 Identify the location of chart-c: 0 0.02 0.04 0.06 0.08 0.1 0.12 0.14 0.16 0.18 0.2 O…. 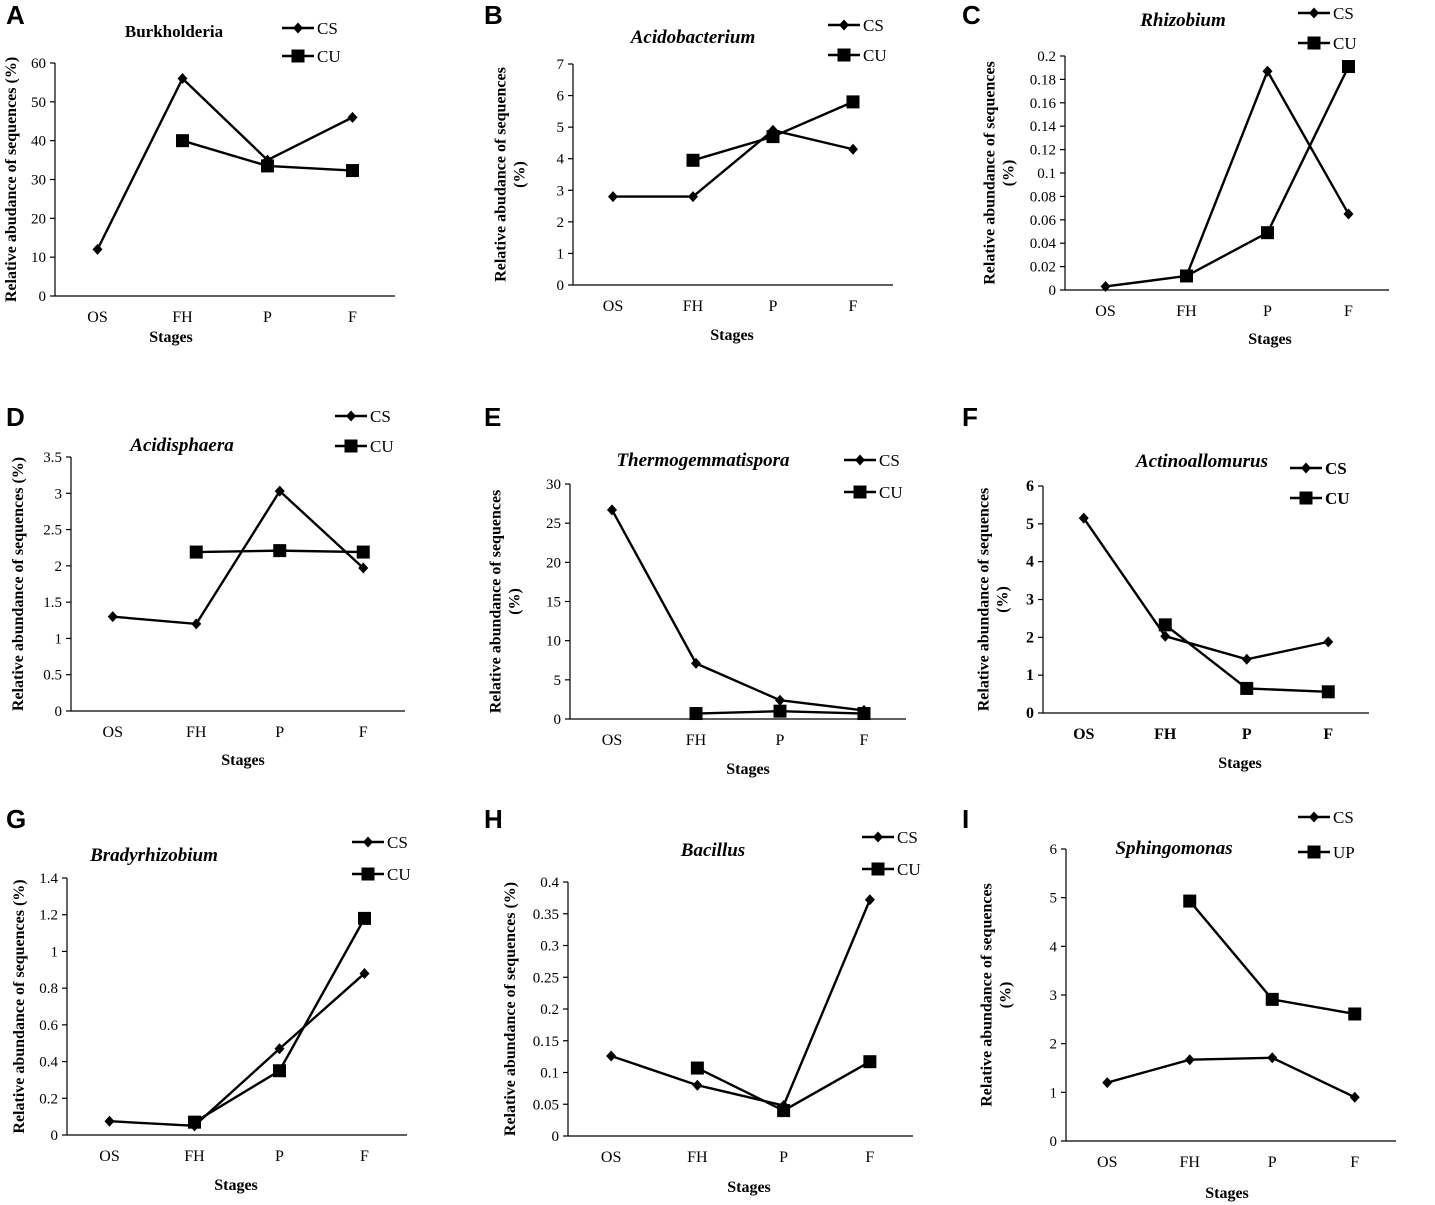
(1185, 176).